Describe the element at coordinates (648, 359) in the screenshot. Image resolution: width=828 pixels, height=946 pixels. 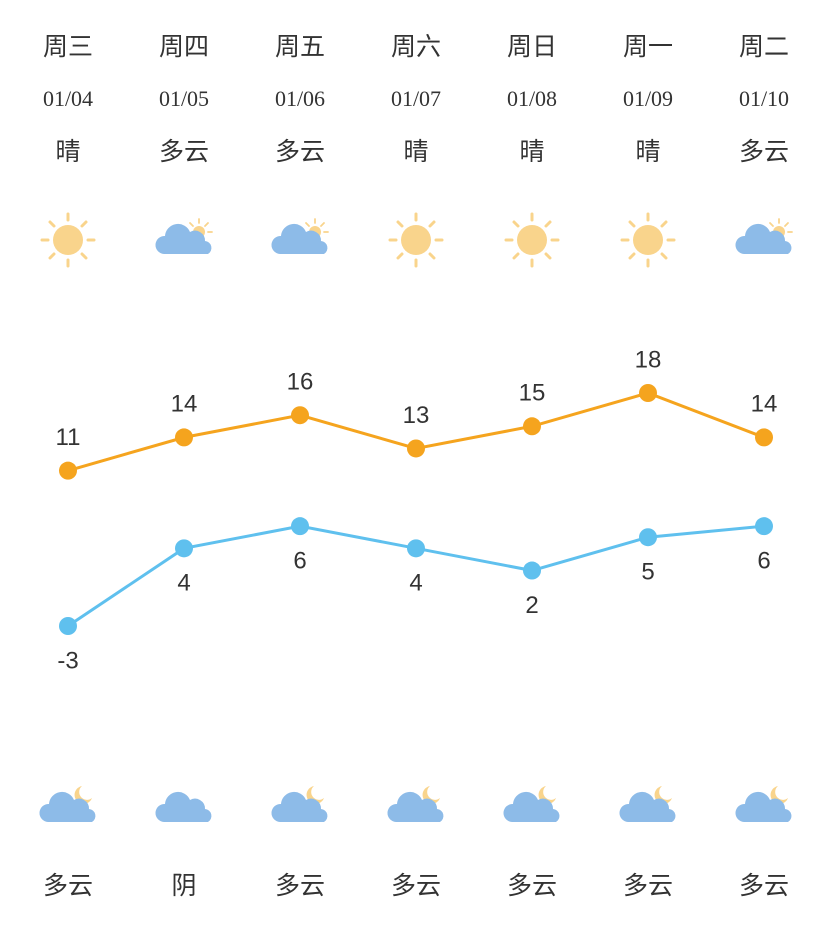
I see `temp-label: 18` at that location.